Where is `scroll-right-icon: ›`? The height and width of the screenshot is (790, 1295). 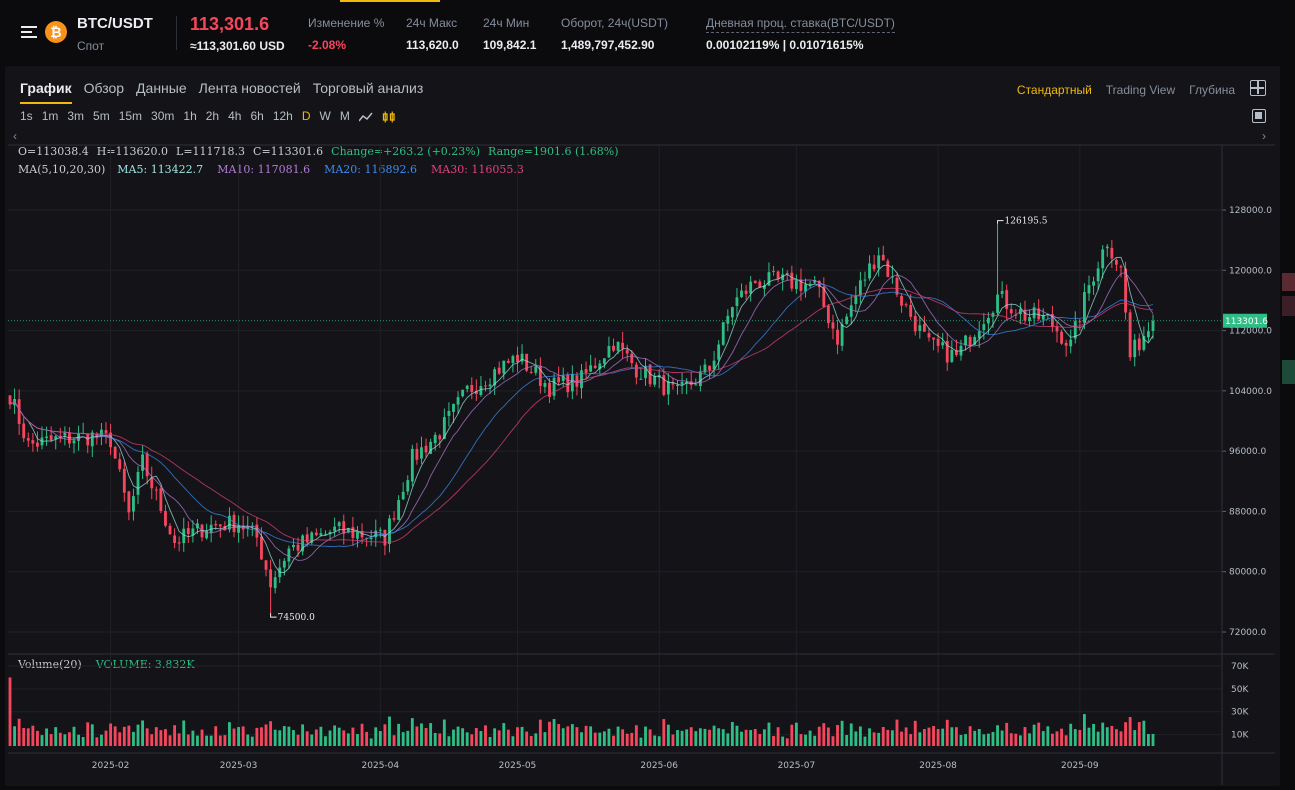
scroll-right-icon: › is located at coordinates (1264, 136).